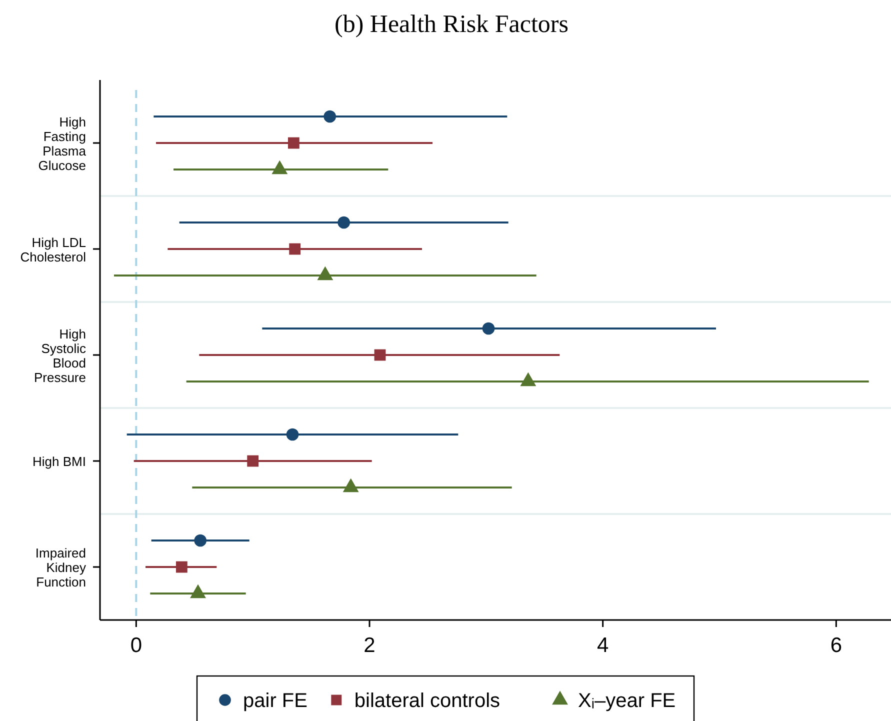 The width and height of the screenshot is (891, 721). Describe the element at coordinates (62, 143) in the screenshot. I see `y-tick-label: High Fasting Plasma Glucose` at that location.